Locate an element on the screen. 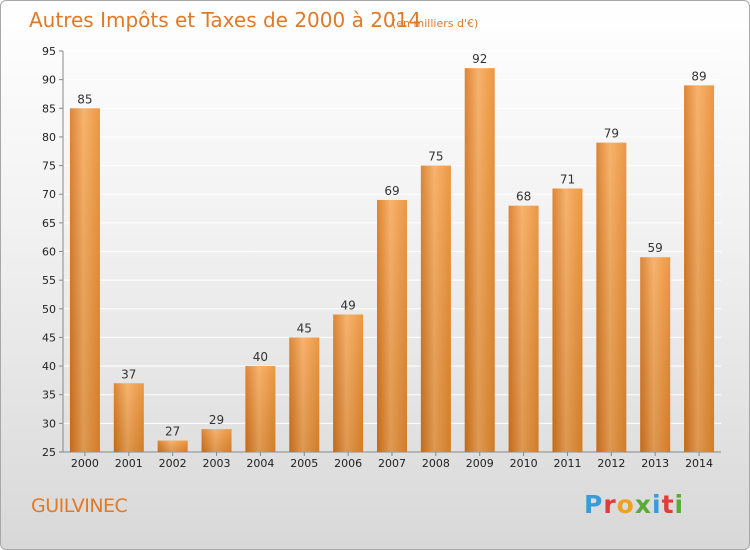 This screenshot has width=750, height=550. data-label: 37 is located at coordinates (128, 374).